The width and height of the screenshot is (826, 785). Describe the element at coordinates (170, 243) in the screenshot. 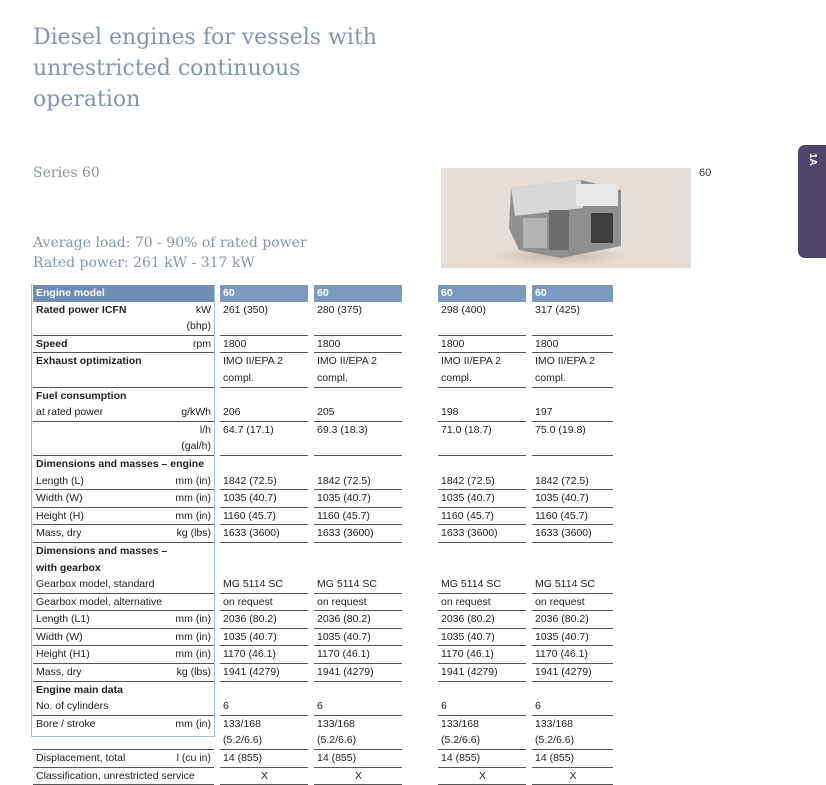

I see `average-load: Average load: 70 - 90% of rated power` at that location.